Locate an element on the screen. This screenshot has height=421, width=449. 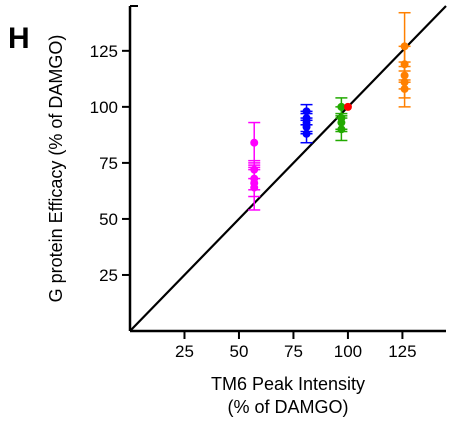
y-tick-label: 75 is located at coordinates (108, 163).